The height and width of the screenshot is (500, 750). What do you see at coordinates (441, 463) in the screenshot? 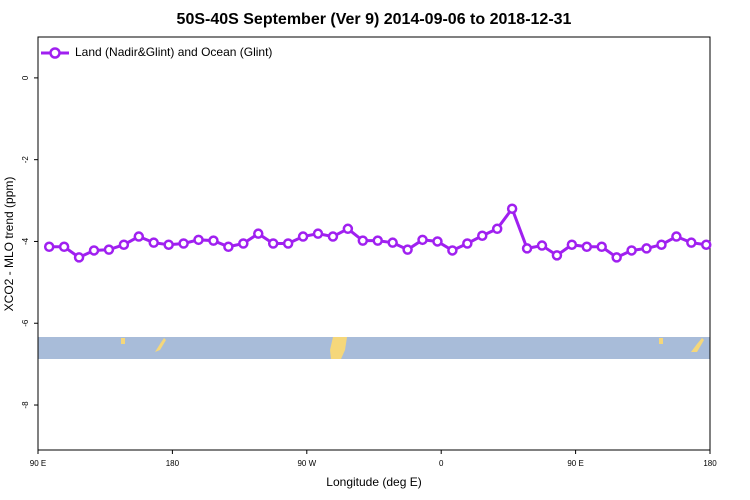
I see `x-tick-label: 0` at bounding box center [441, 463].